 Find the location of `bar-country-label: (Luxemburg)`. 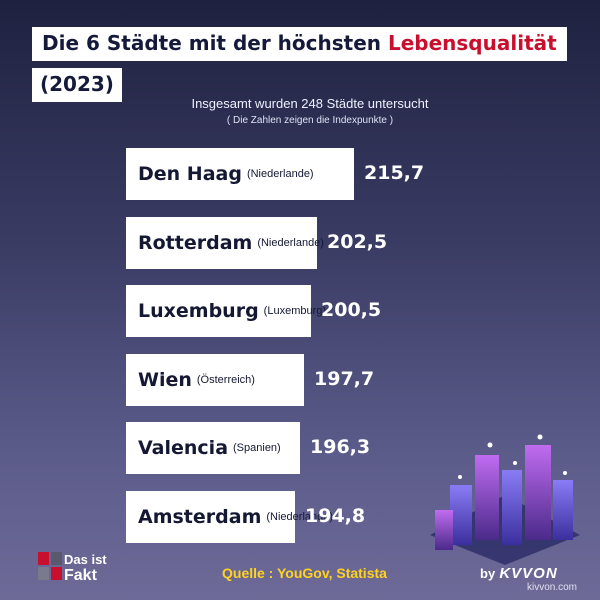

bar-country-label: (Luxemburg) is located at coordinates (295, 311).